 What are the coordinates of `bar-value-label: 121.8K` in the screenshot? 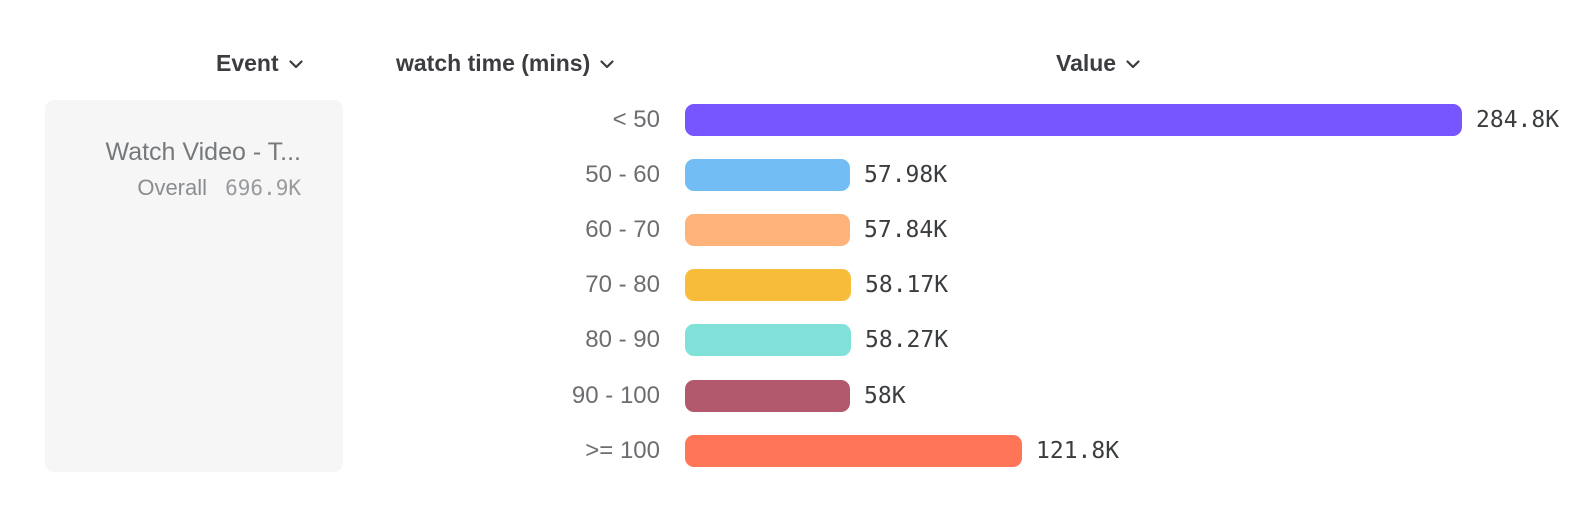 It's located at (1078, 450).